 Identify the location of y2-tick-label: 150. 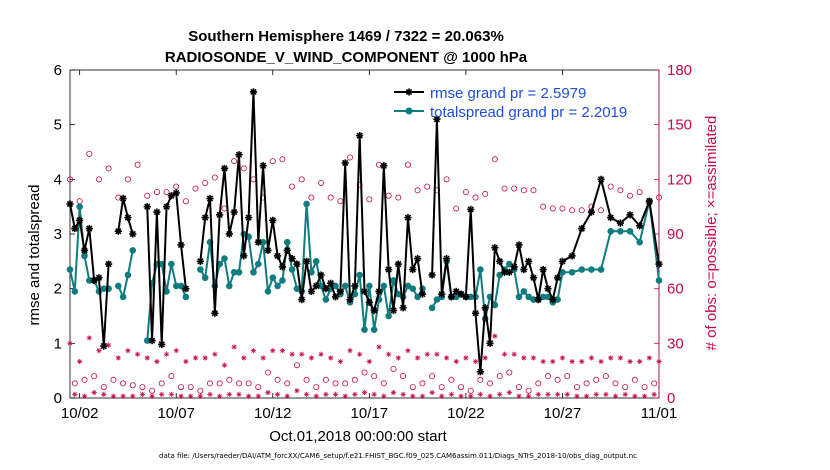
(679, 125).